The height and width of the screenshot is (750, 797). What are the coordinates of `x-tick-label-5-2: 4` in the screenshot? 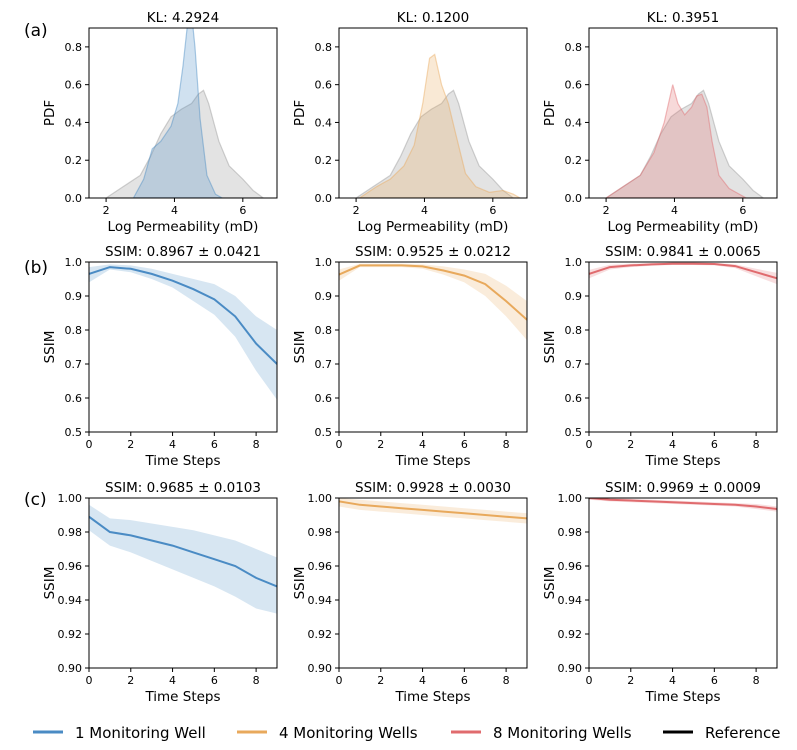 It's located at (422, 444).